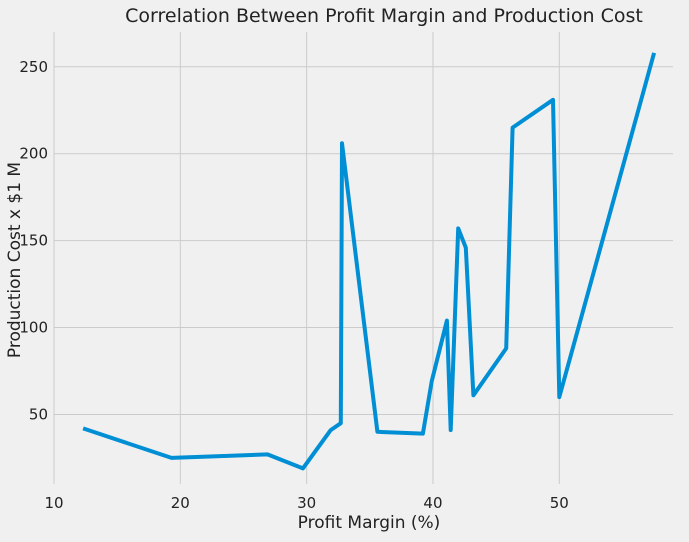 This screenshot has height=542, width=689. I want to click on x-tick-label-3: 40, so click(432, 503).